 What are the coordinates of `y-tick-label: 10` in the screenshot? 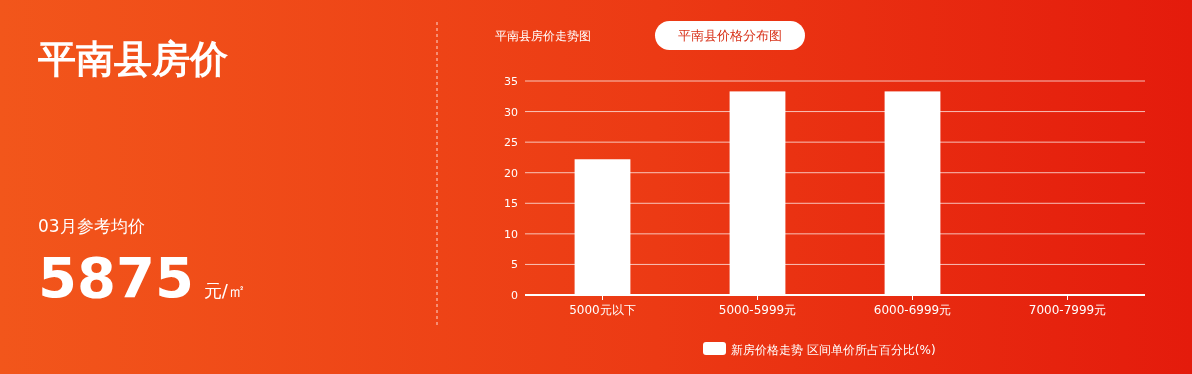 It's located at (511, 234).